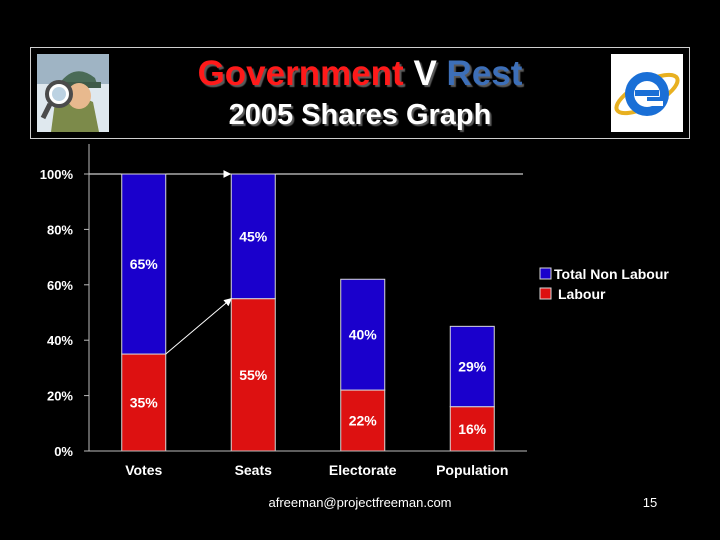  I want to click on y-tick-label: 20%, so click(60, 396).